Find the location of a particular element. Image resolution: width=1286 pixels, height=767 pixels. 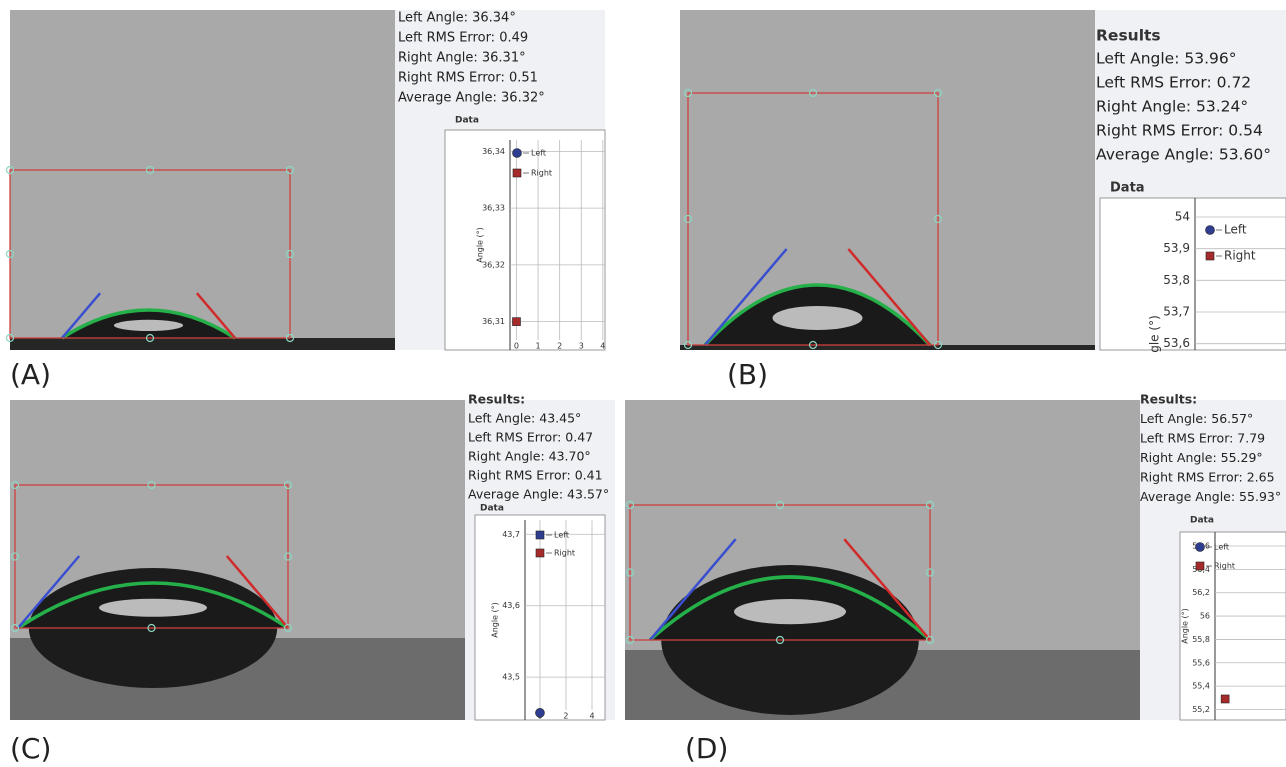

panel-label: (B) is located at coordinates (747, 374).